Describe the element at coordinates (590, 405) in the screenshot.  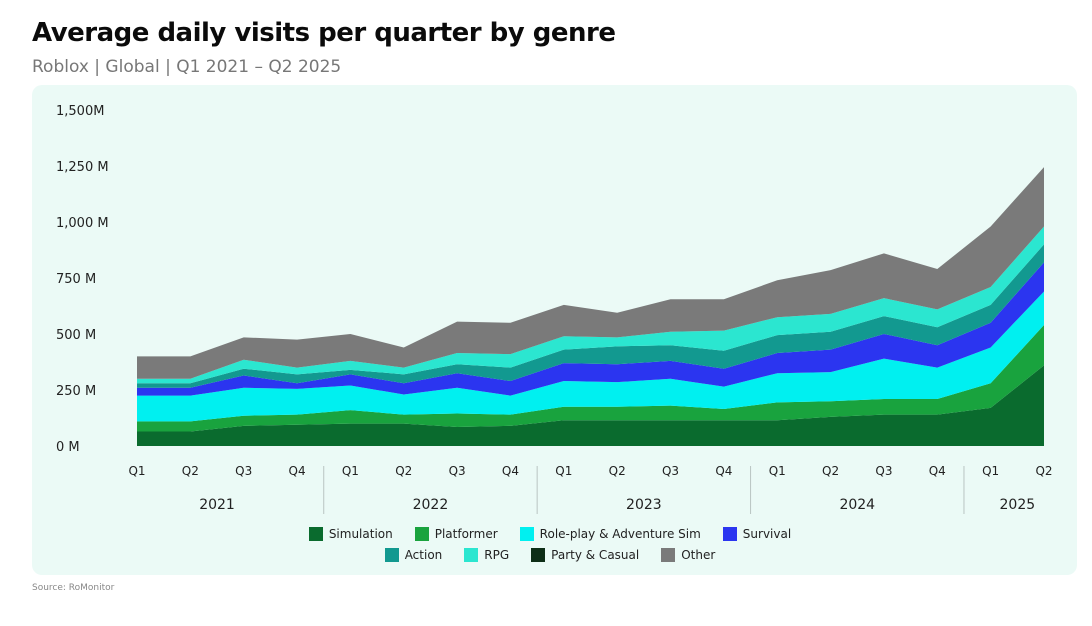
I see `area-simulation` at that location.